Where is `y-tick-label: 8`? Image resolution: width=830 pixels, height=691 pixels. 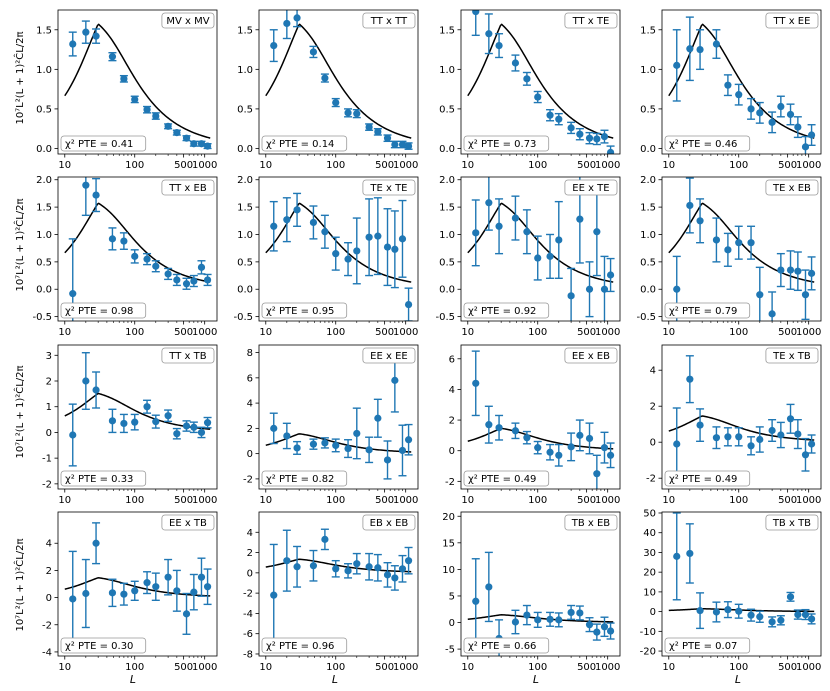
y-tick-label: 8 is located at coordinates (250, 353).